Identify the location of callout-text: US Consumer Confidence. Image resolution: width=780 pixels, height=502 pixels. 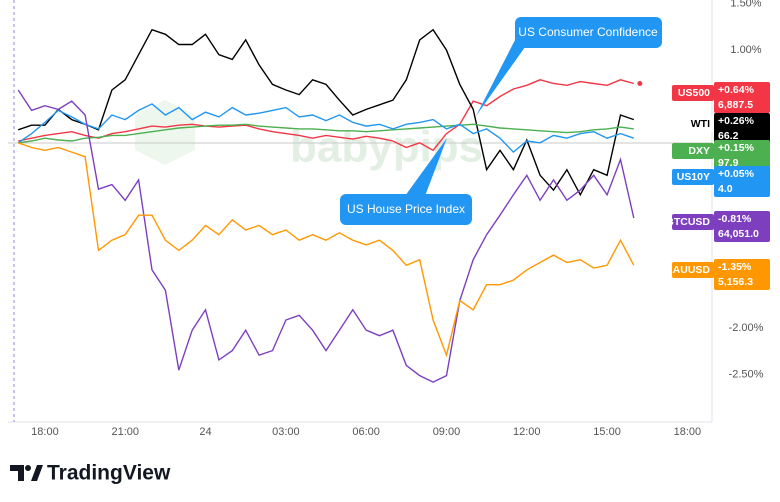
(588, 32).